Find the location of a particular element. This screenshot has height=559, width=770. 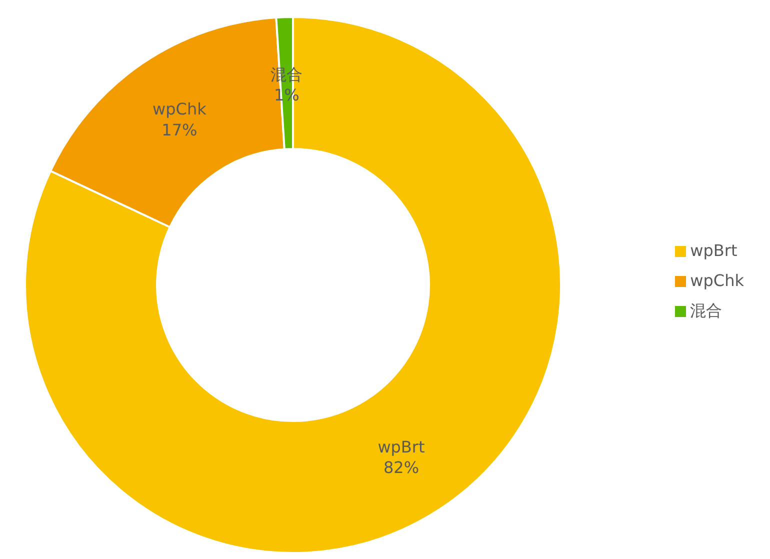

legend-label: wpBrt is located at coordinates (714, 250).